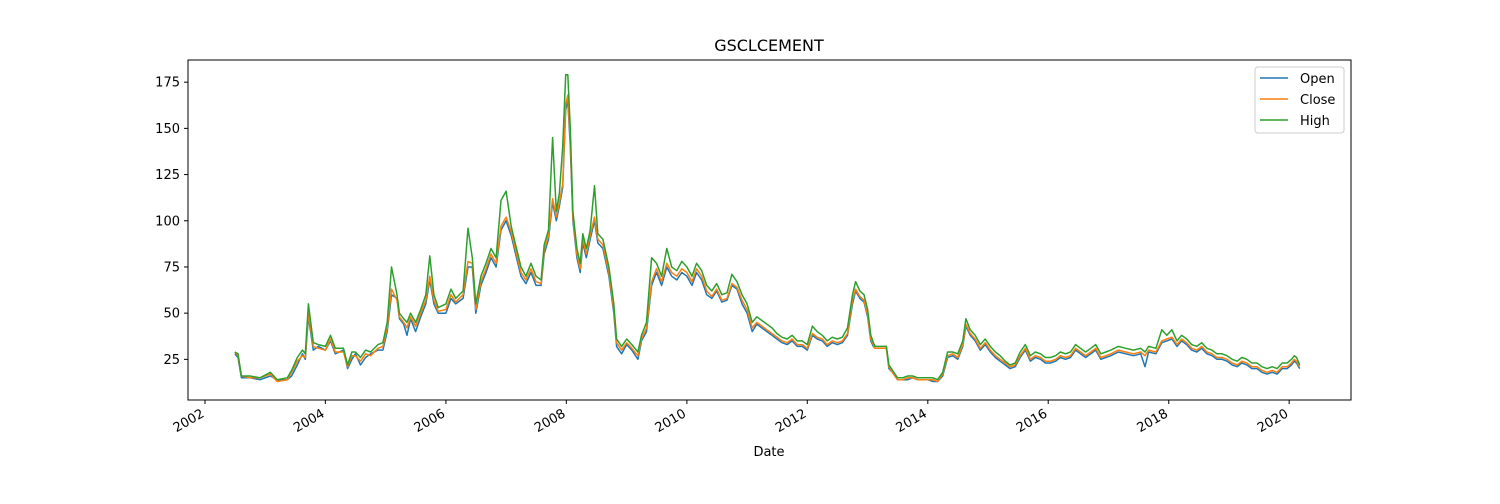 This screenshot has height=504, width=1500. I want to click on legend-label-high: High, so click(1315, 121).